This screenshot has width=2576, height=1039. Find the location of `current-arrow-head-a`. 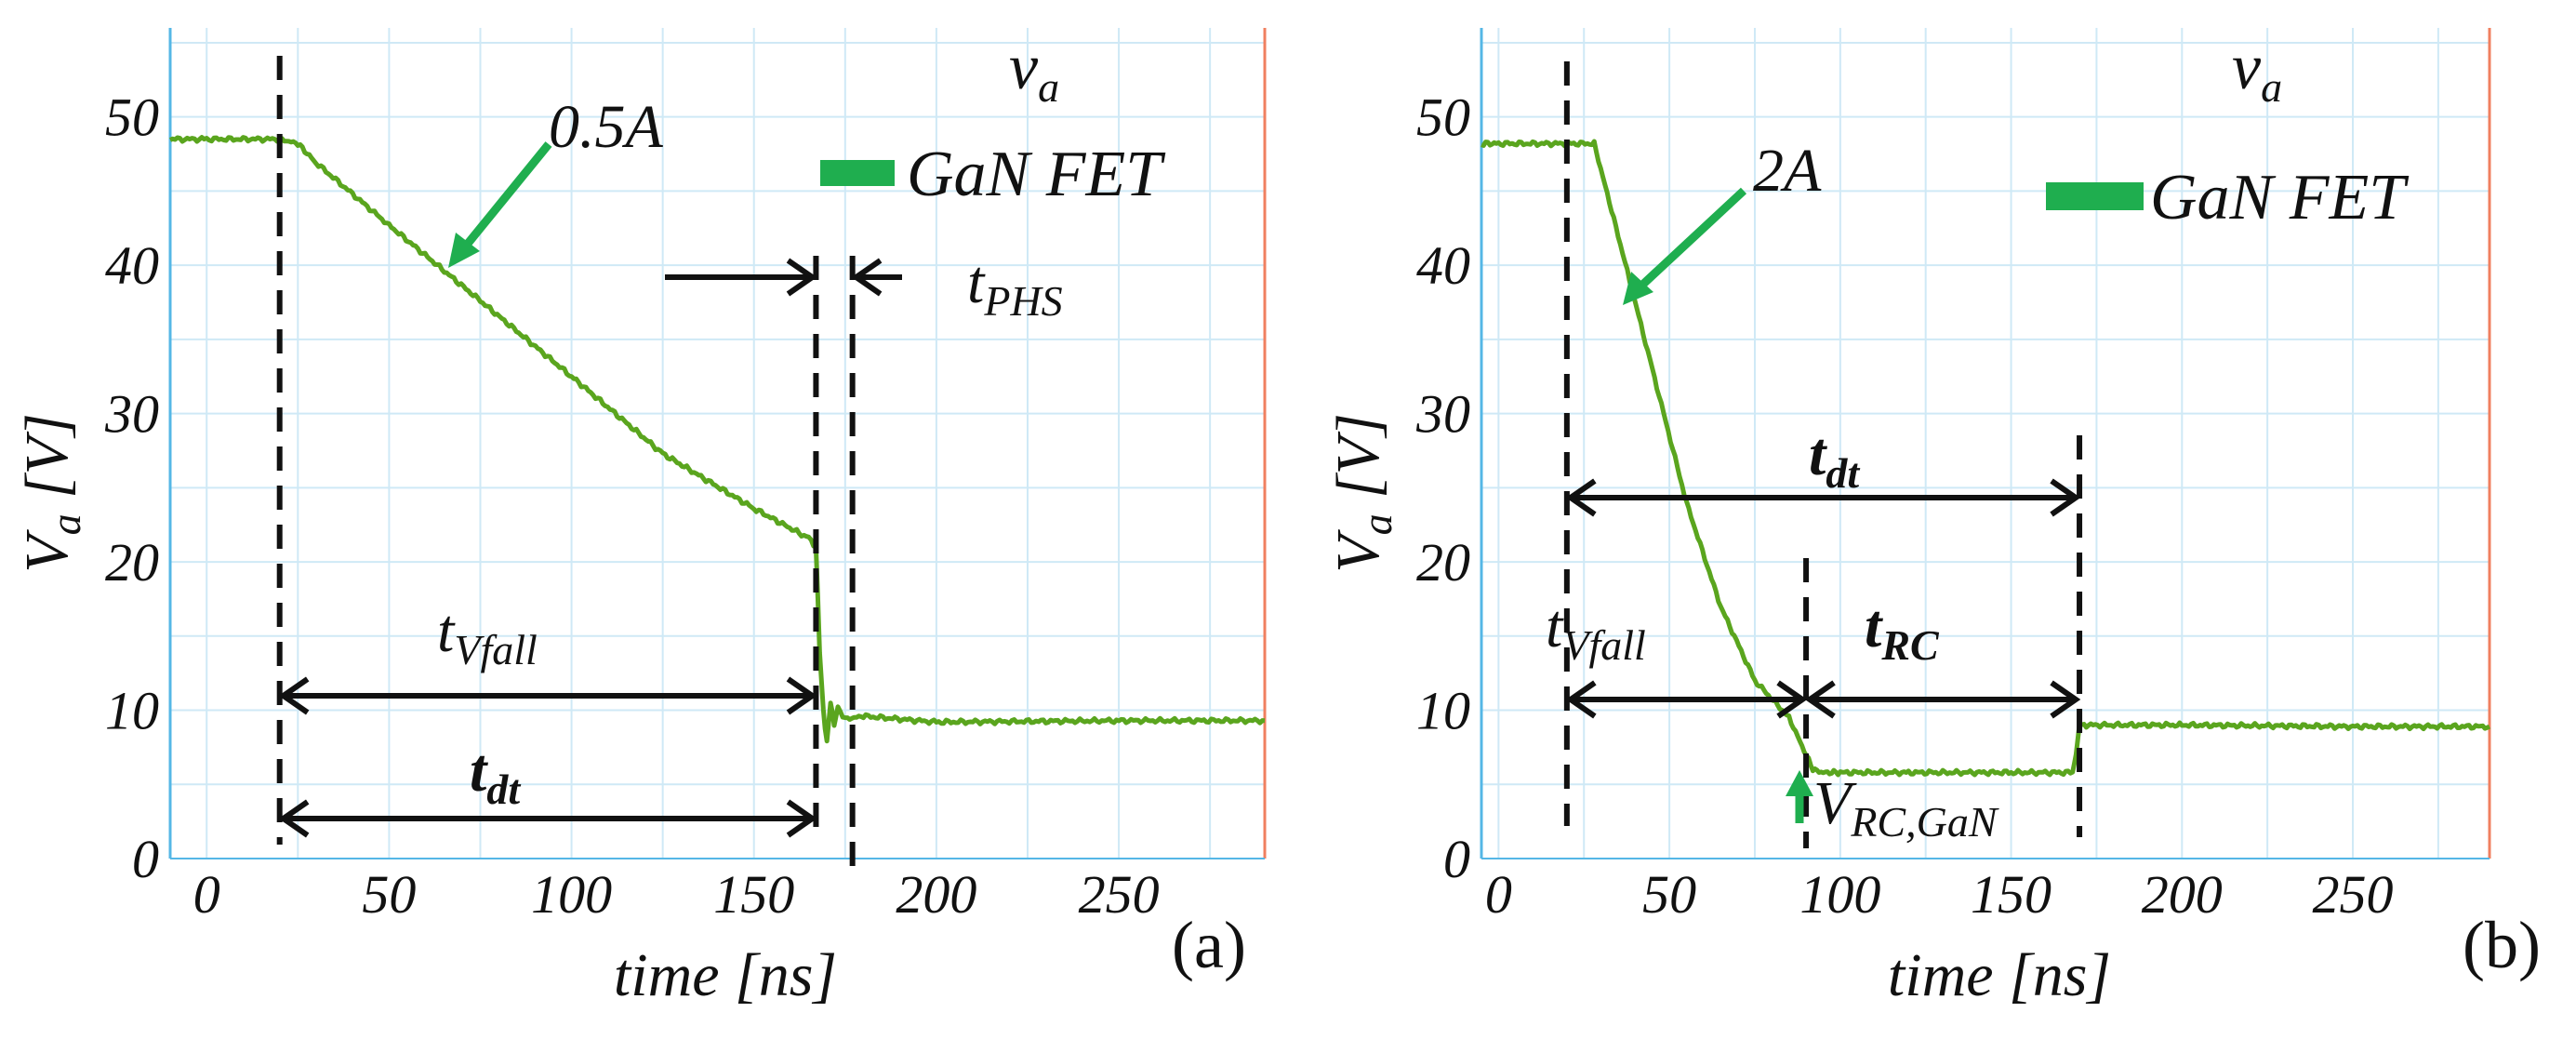

current-arrow-head-a is located at coordinates (464, 250).